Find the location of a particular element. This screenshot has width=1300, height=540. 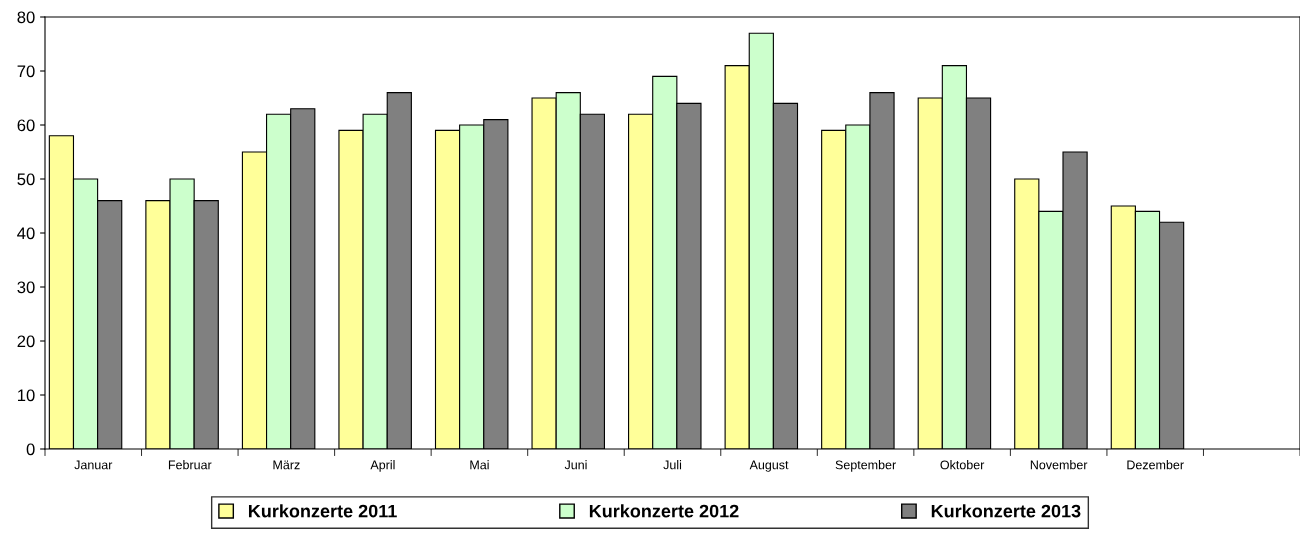

x-tick-label: Oktober is located at coordinates (962, 465).